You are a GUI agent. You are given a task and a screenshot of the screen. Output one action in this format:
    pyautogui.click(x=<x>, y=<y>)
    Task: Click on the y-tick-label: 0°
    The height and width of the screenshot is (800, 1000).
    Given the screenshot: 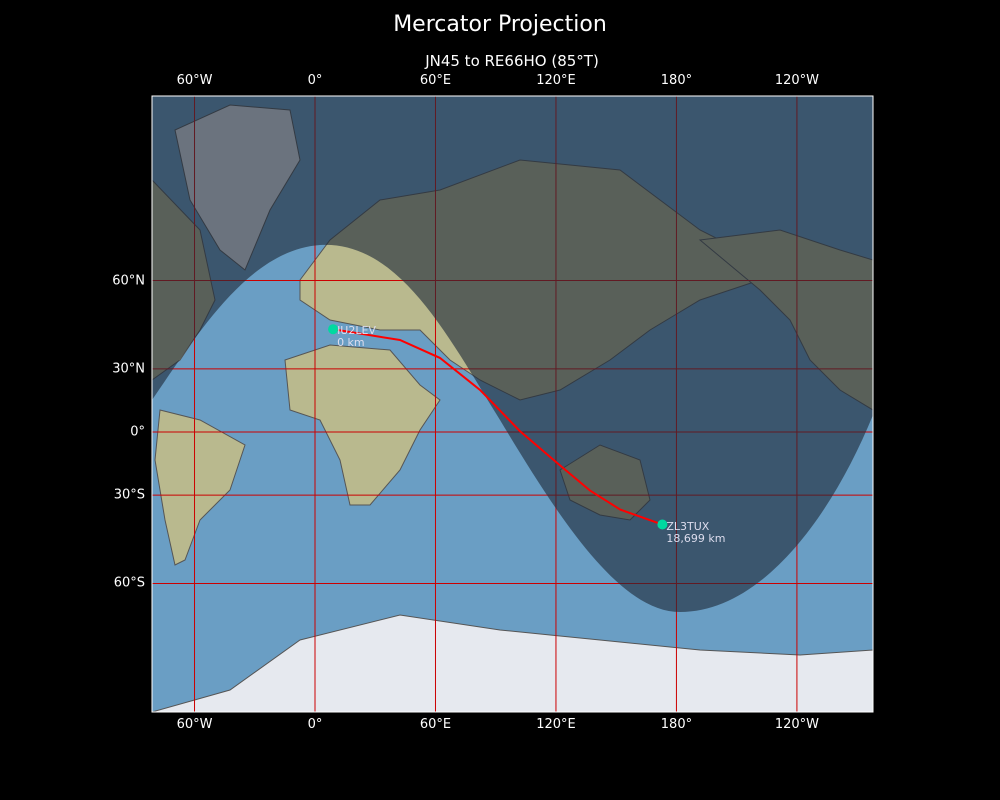 What is the action you would take?
    pyautogui.click(x=137, y=432)
    